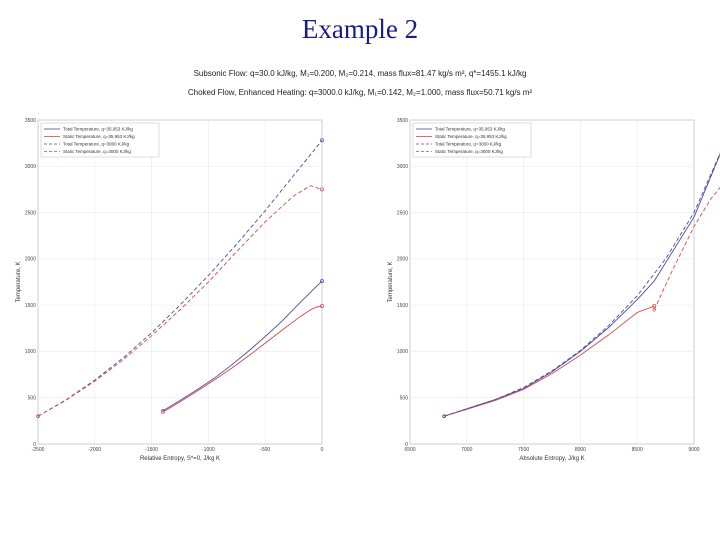 This screenshot has height=540, width=720. Describe the element at coordinates (466, 450) in the screenshot. I see `x-tick-label: 7000` at that location.